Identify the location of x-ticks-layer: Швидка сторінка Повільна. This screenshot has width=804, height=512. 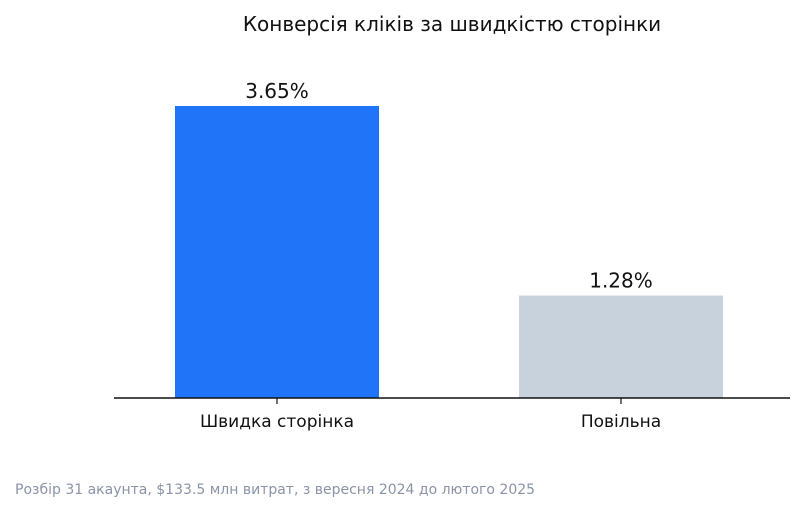
(430, 415).